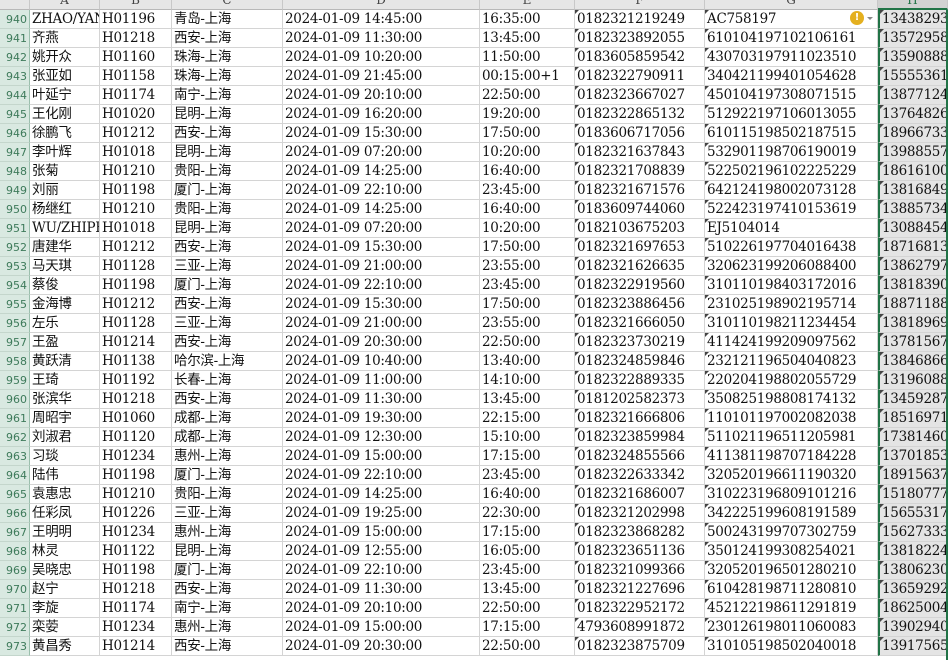 The width and height of the screenshot is (948, 660). What do you see at coordinates (381, 266) in the screenshot?
I see `cell-departure-time: 2024-01-09 21:00:00` at bounding box center [381, 266].